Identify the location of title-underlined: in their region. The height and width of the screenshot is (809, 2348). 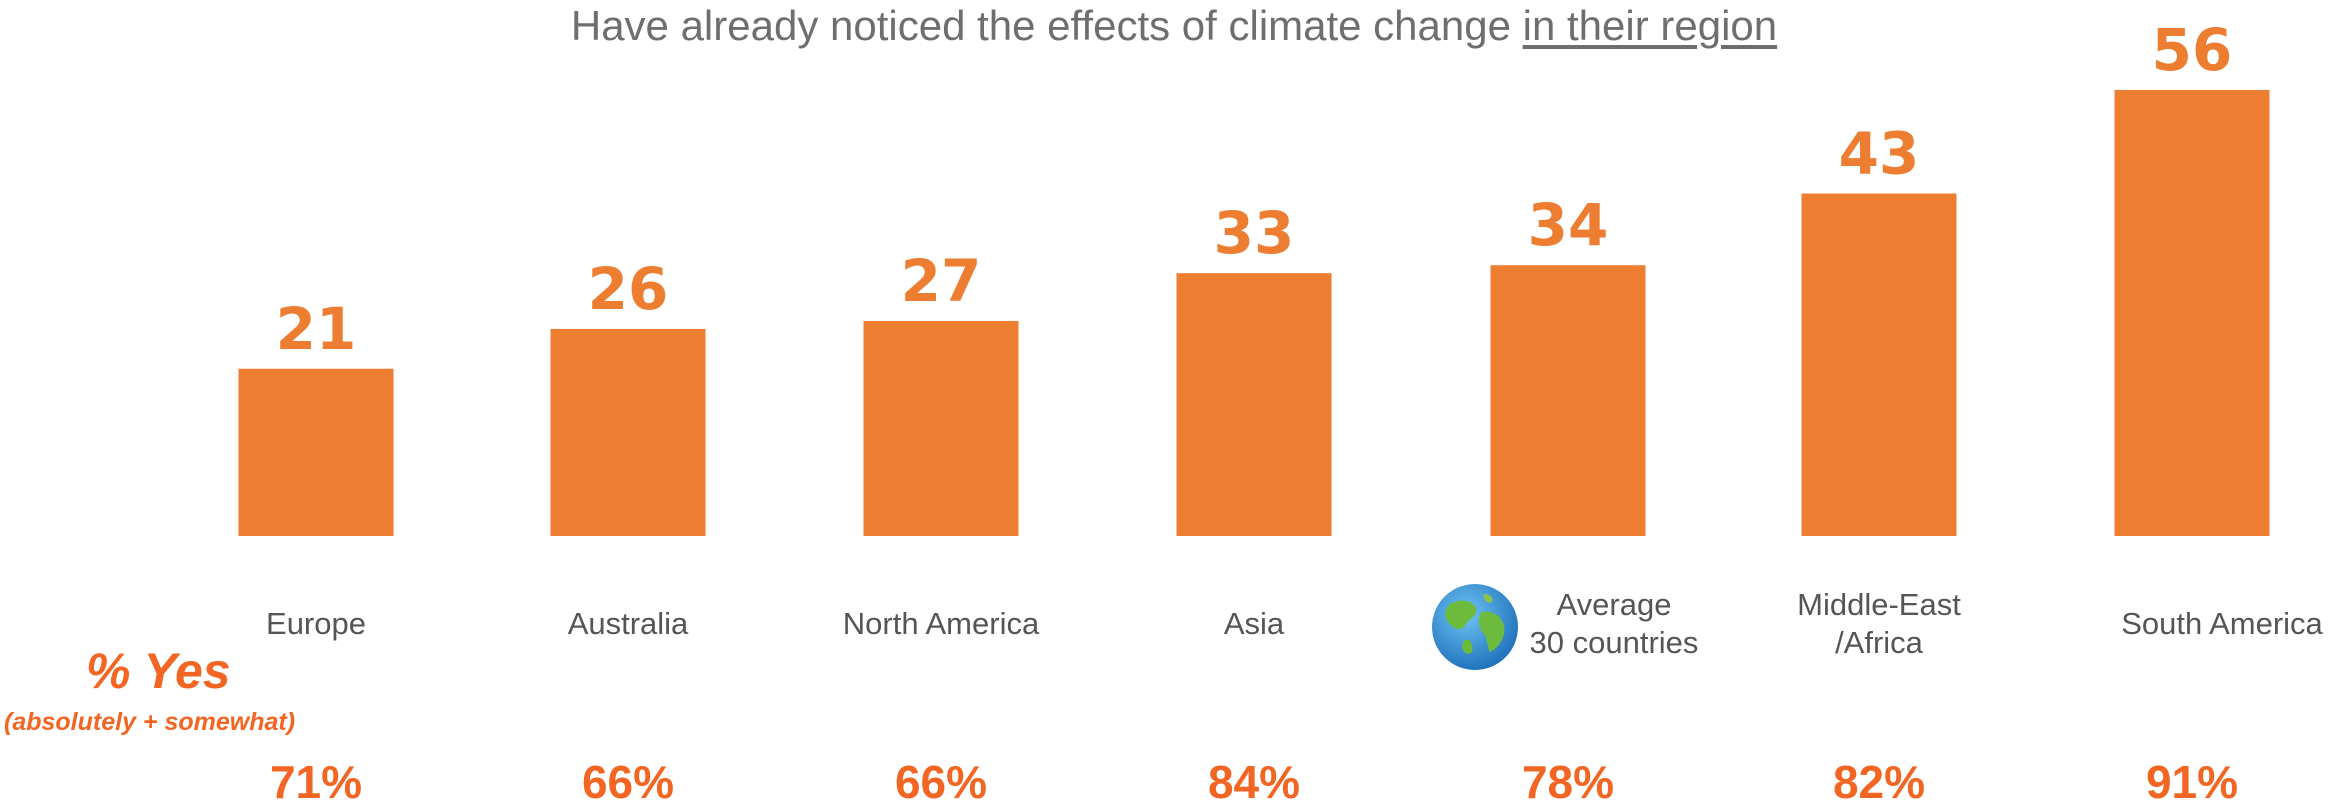
(1650, 25).